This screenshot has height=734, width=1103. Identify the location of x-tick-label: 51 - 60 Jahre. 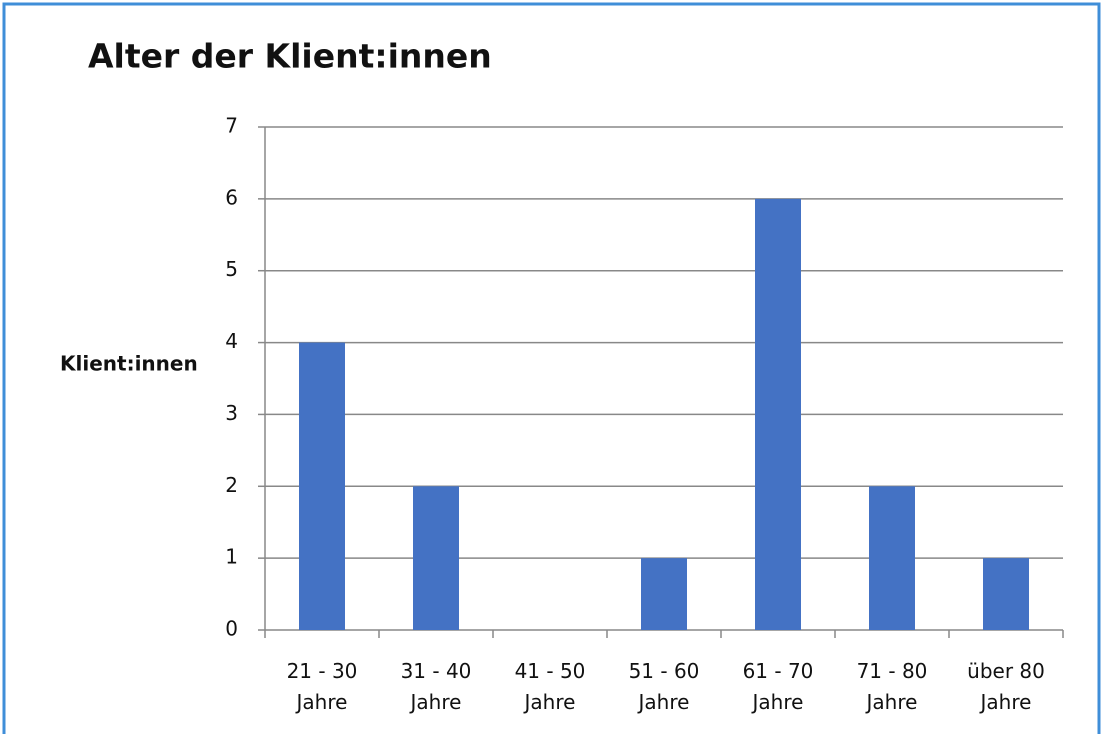
(664, 686).